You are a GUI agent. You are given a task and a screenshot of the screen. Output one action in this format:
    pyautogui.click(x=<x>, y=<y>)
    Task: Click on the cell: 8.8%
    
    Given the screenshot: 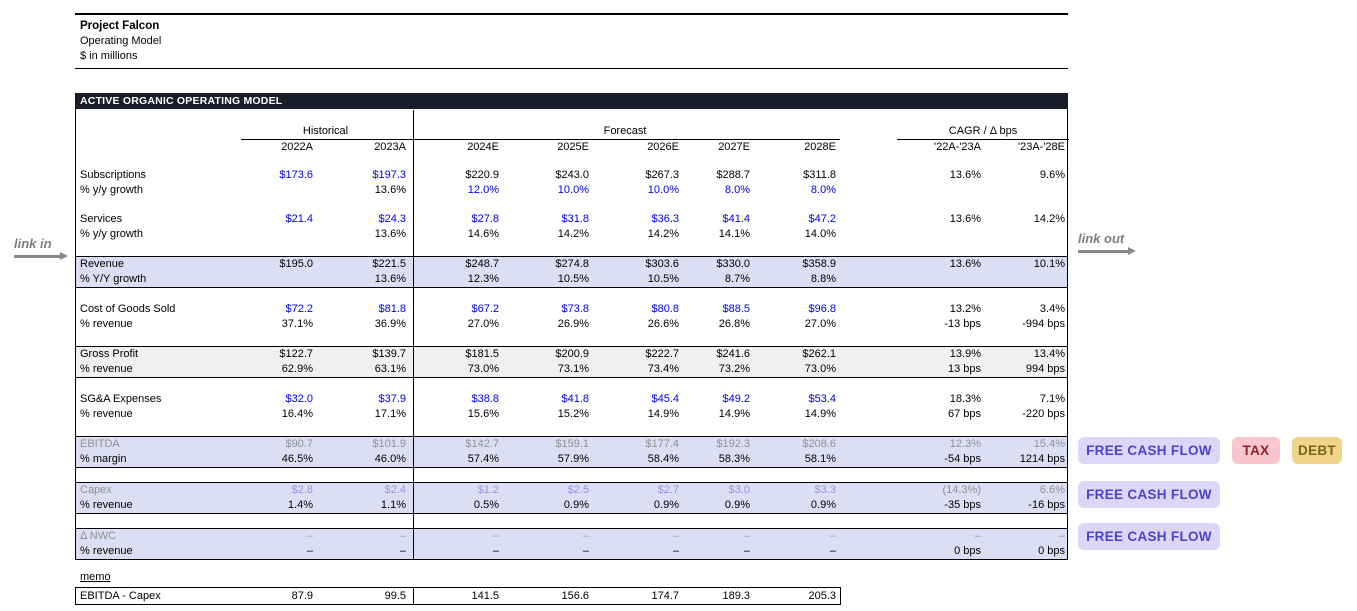 What is the action you would take?
    pyautogui.click(x=823, y=279)
    